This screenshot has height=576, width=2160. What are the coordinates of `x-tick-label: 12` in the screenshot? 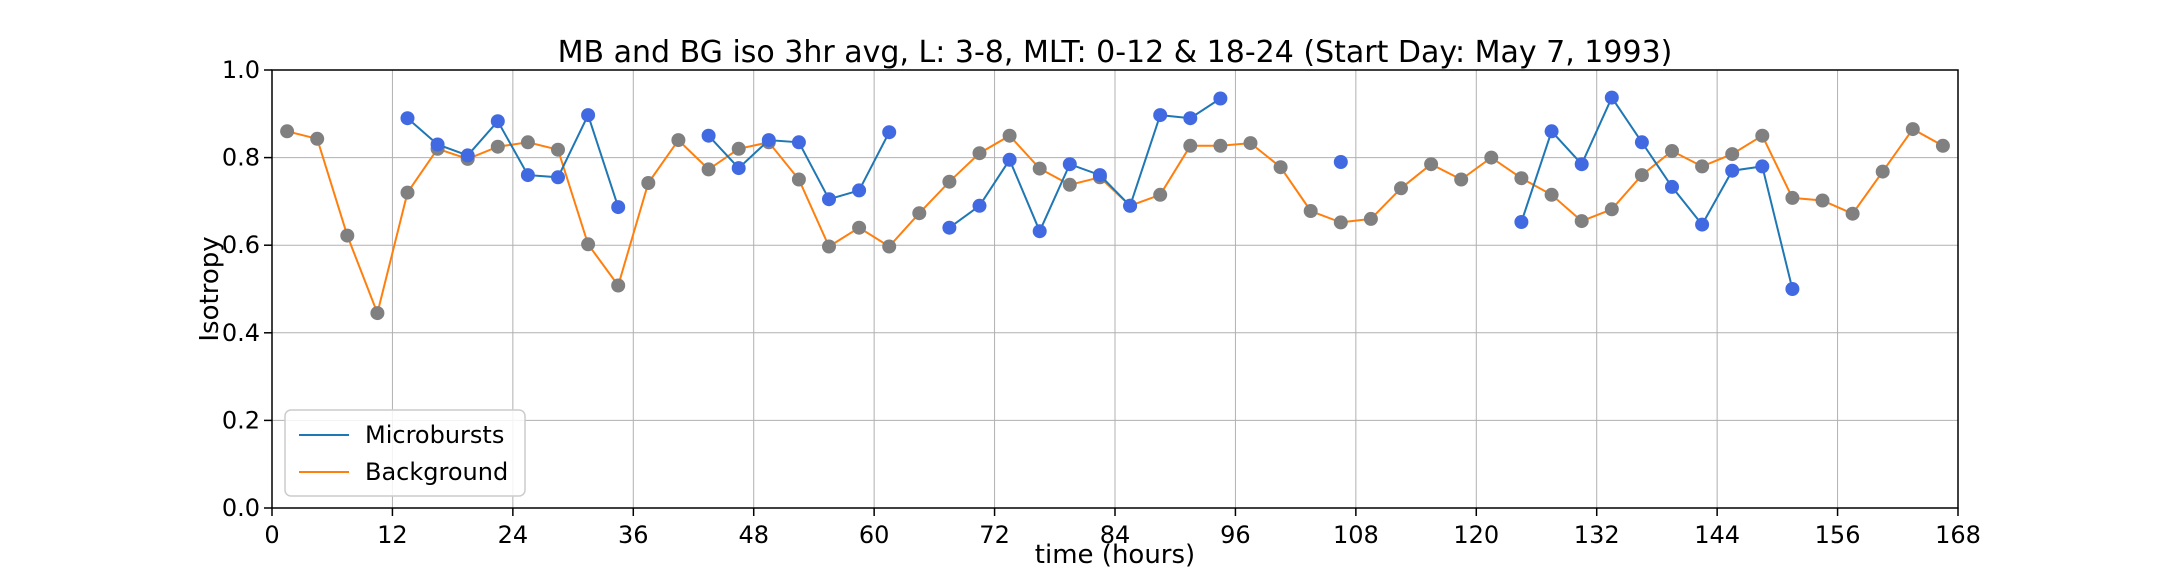 It's located at (392, 535).